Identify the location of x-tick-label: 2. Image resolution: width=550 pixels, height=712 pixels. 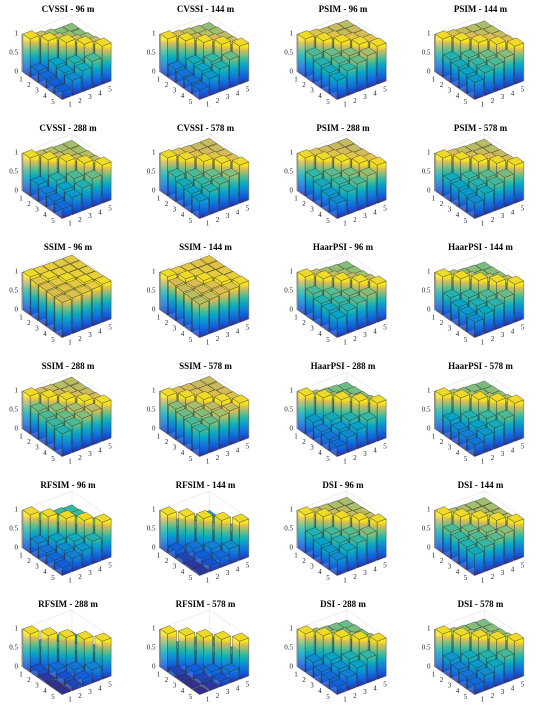
(442, 680).